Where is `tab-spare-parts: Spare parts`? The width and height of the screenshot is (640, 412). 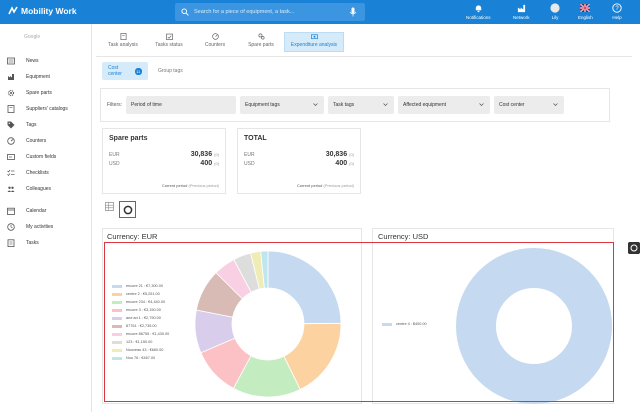
tab-spare-parts: Spare parts is located at coordinates (261, 42).